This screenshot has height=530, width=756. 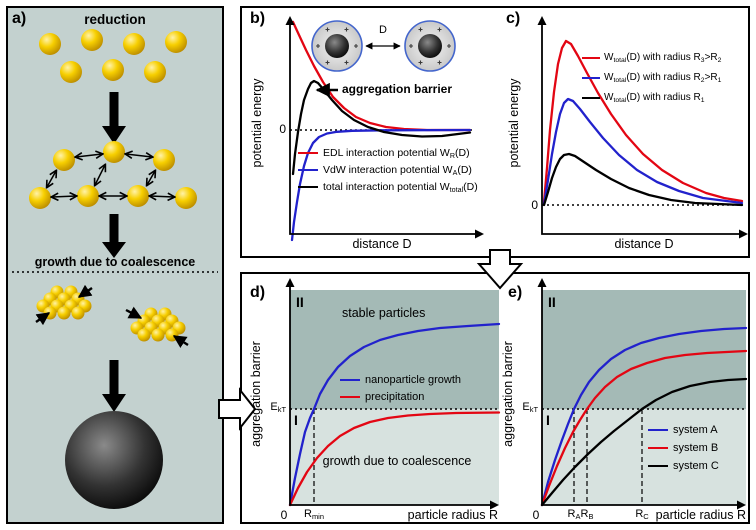 I want to click on d-stable-particles-text: stable particles, so click(x=384, y=313).